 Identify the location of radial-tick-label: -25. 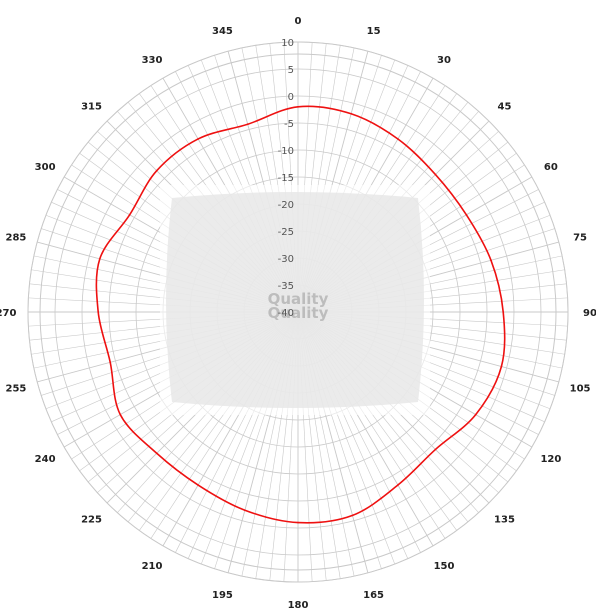
(286, 232).